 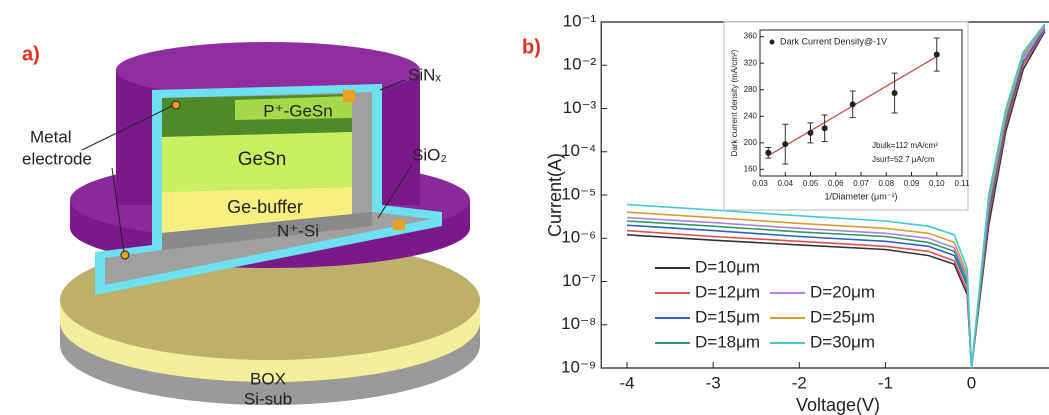 I want to click on x-tick-label: -4, so click(x=626, y=382).